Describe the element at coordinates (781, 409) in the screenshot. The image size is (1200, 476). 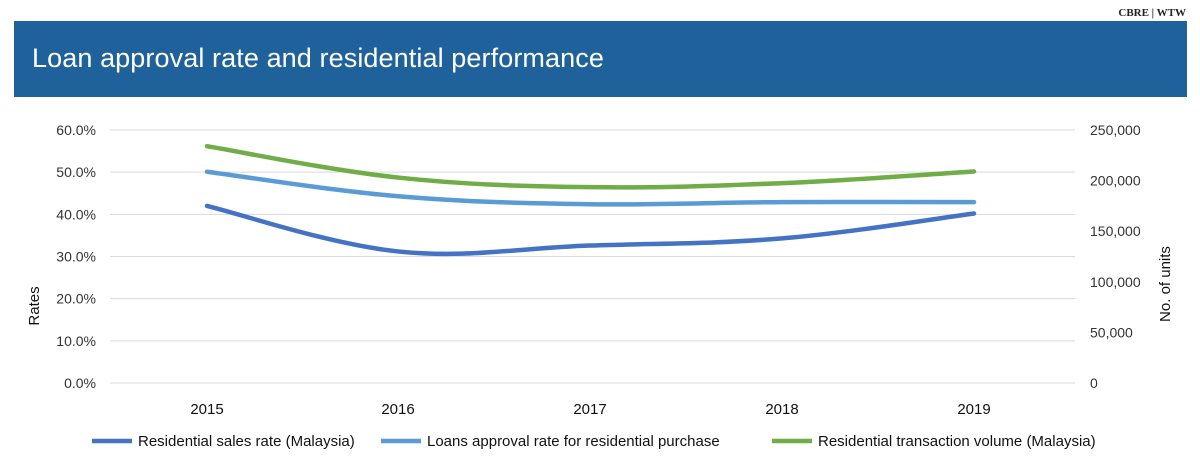
I see `x-tick-label: 2018` at that location.